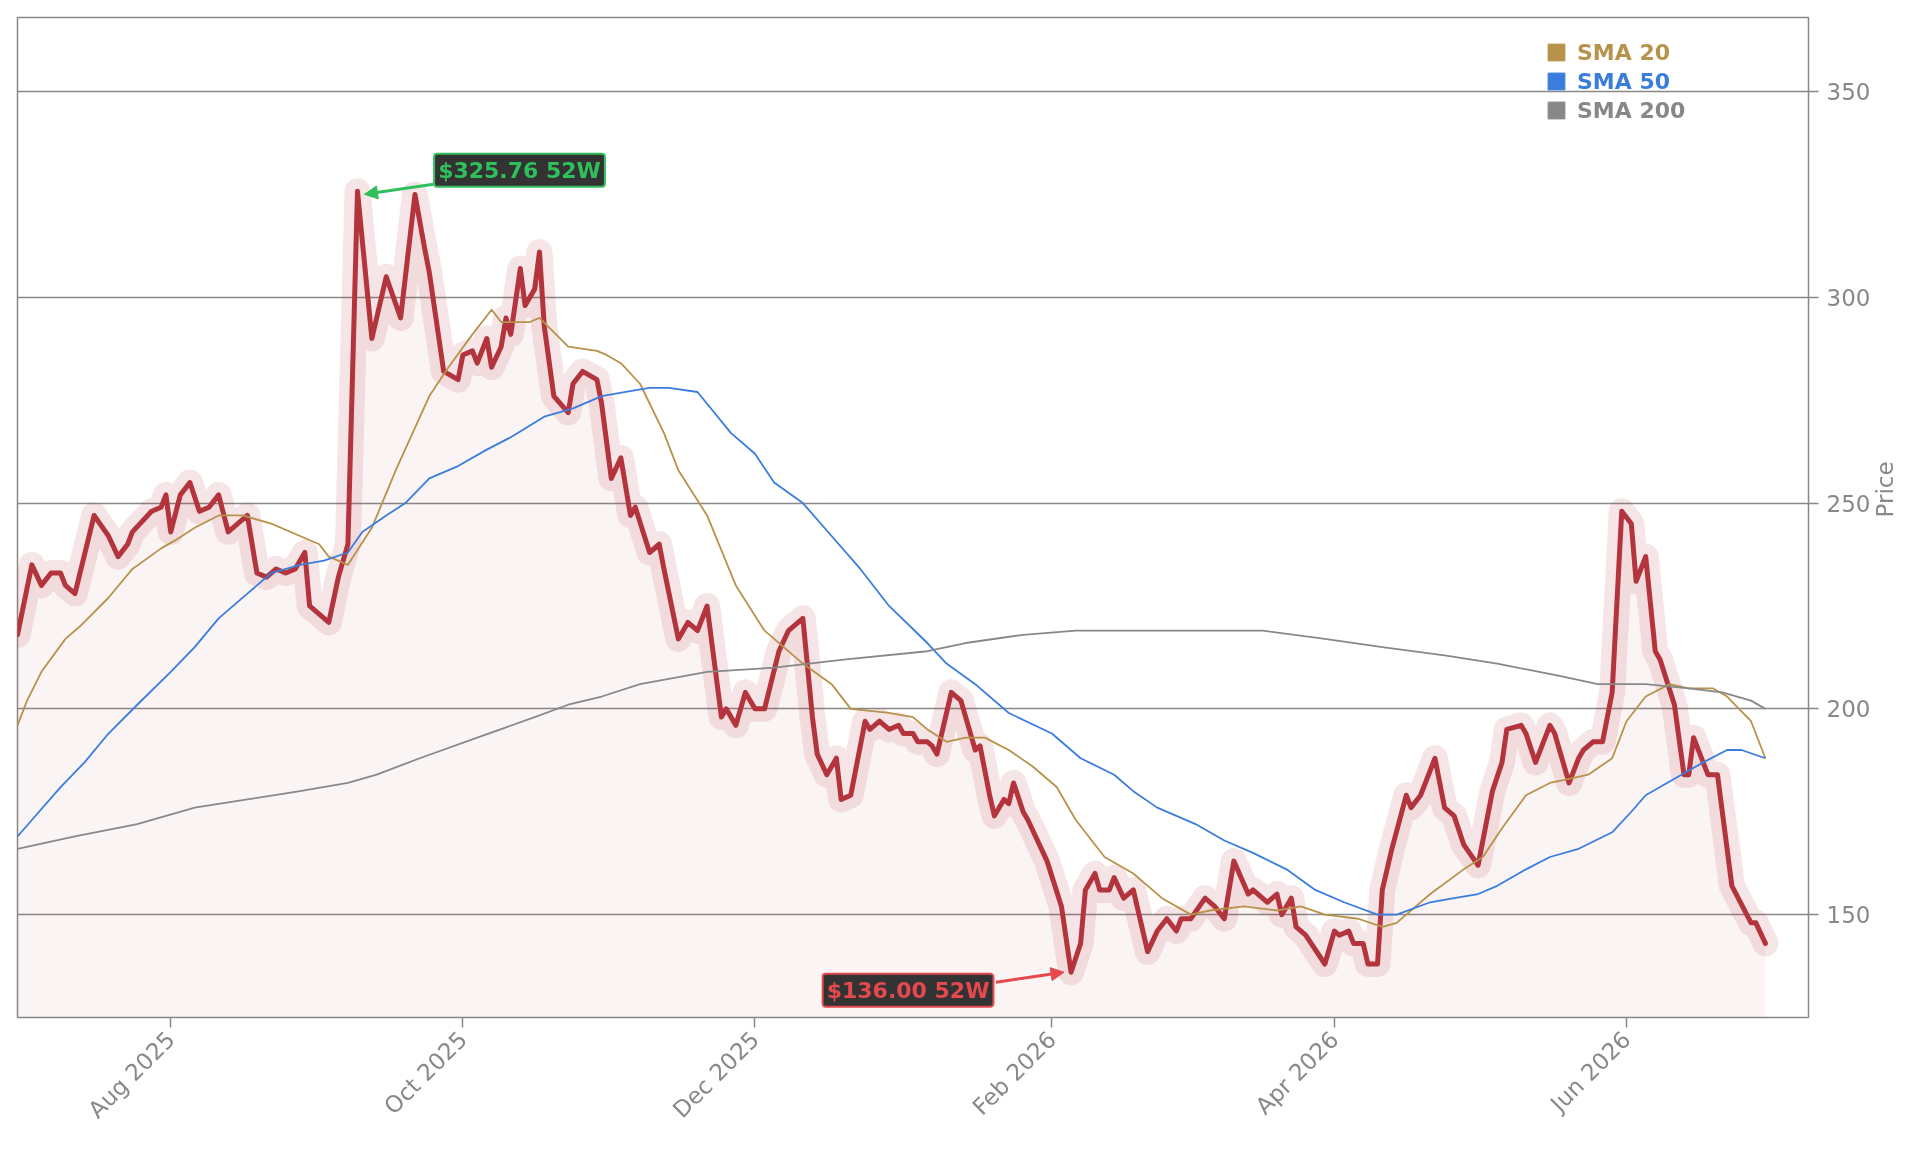 The image size is (1921, 1151). I want to click on y-tick-label: 200, so click(1848, 709).